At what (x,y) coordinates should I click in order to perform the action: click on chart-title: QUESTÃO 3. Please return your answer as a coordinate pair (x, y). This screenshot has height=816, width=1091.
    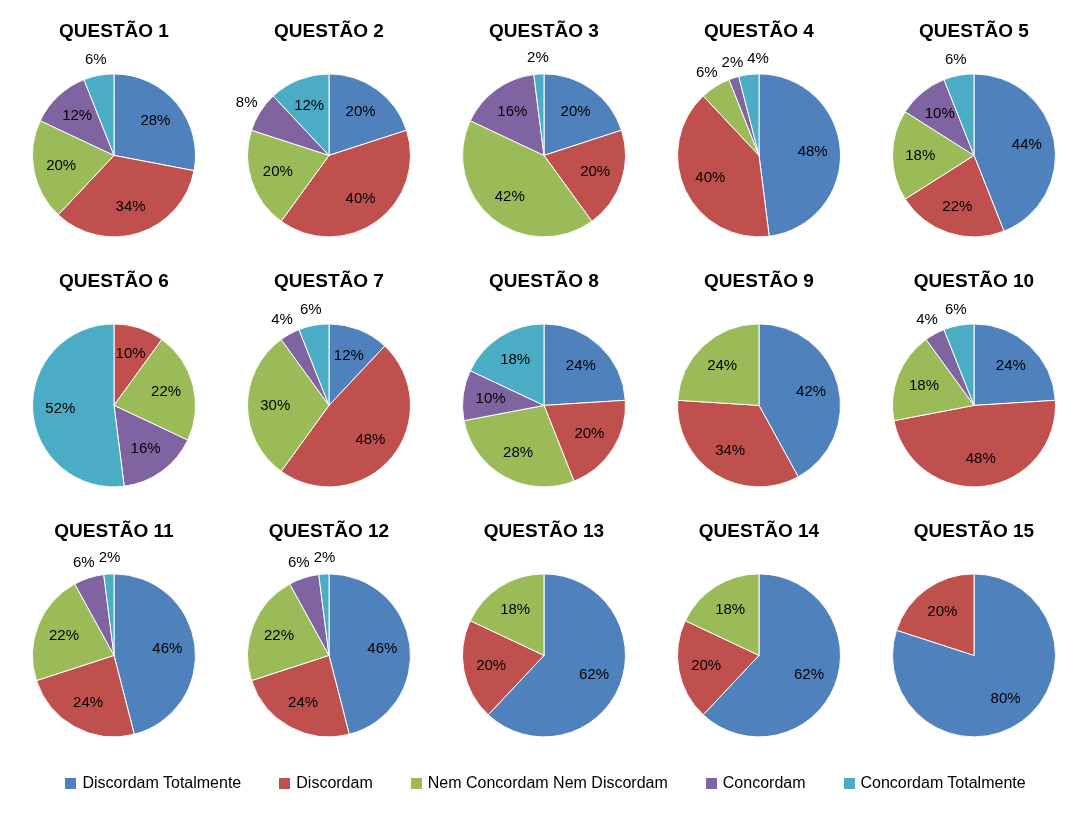
    Looking at the image, I should click on (544, 30).